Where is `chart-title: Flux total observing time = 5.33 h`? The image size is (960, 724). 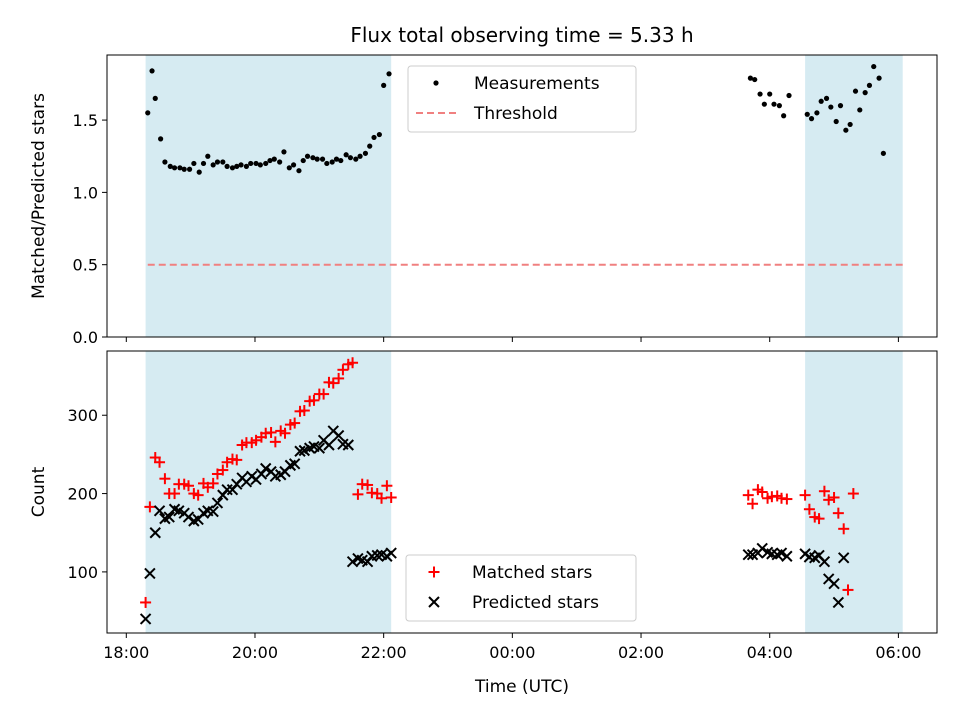
chart-title: Flux total observing time = 5.33 h is located at coordinates (521, 35).